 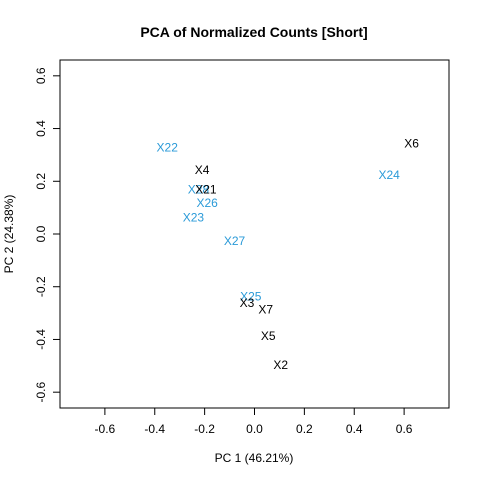 What do you see at coordinates (254, 429) in the screenshot?
I see `x-axis-tick-label: 0.0` at bounding box center [254, 429].